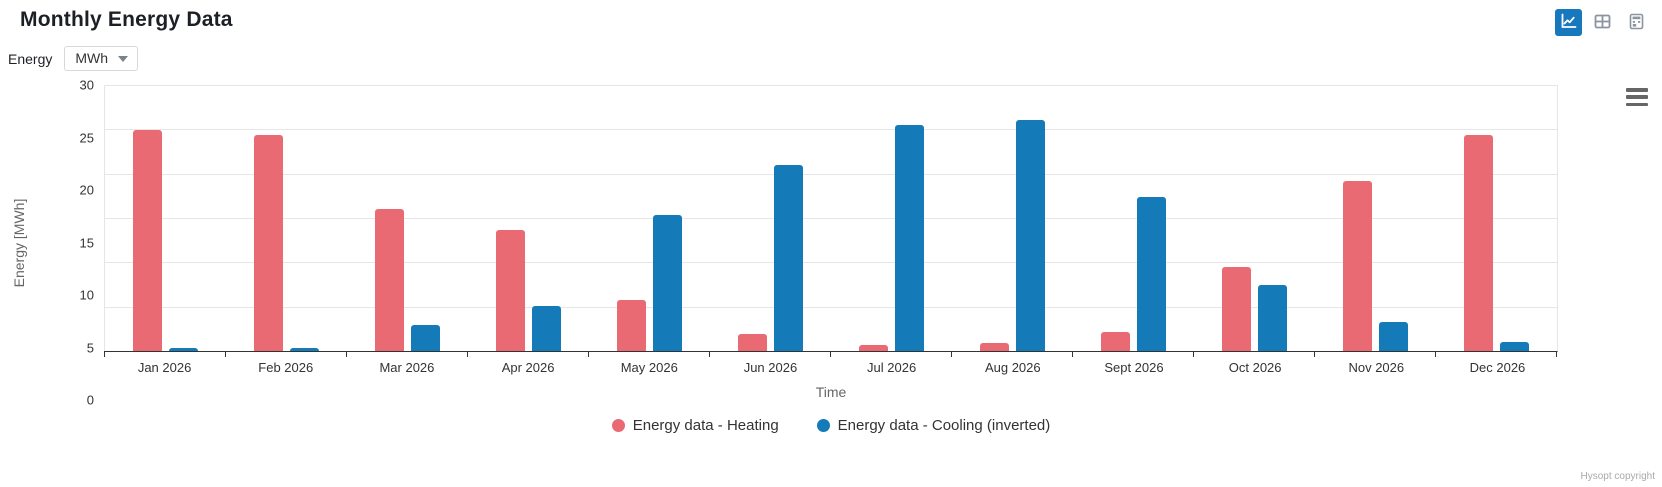 This screenshot has height=487, width=1662. I want to click on y-tick-label: 5, so click(90, 347).